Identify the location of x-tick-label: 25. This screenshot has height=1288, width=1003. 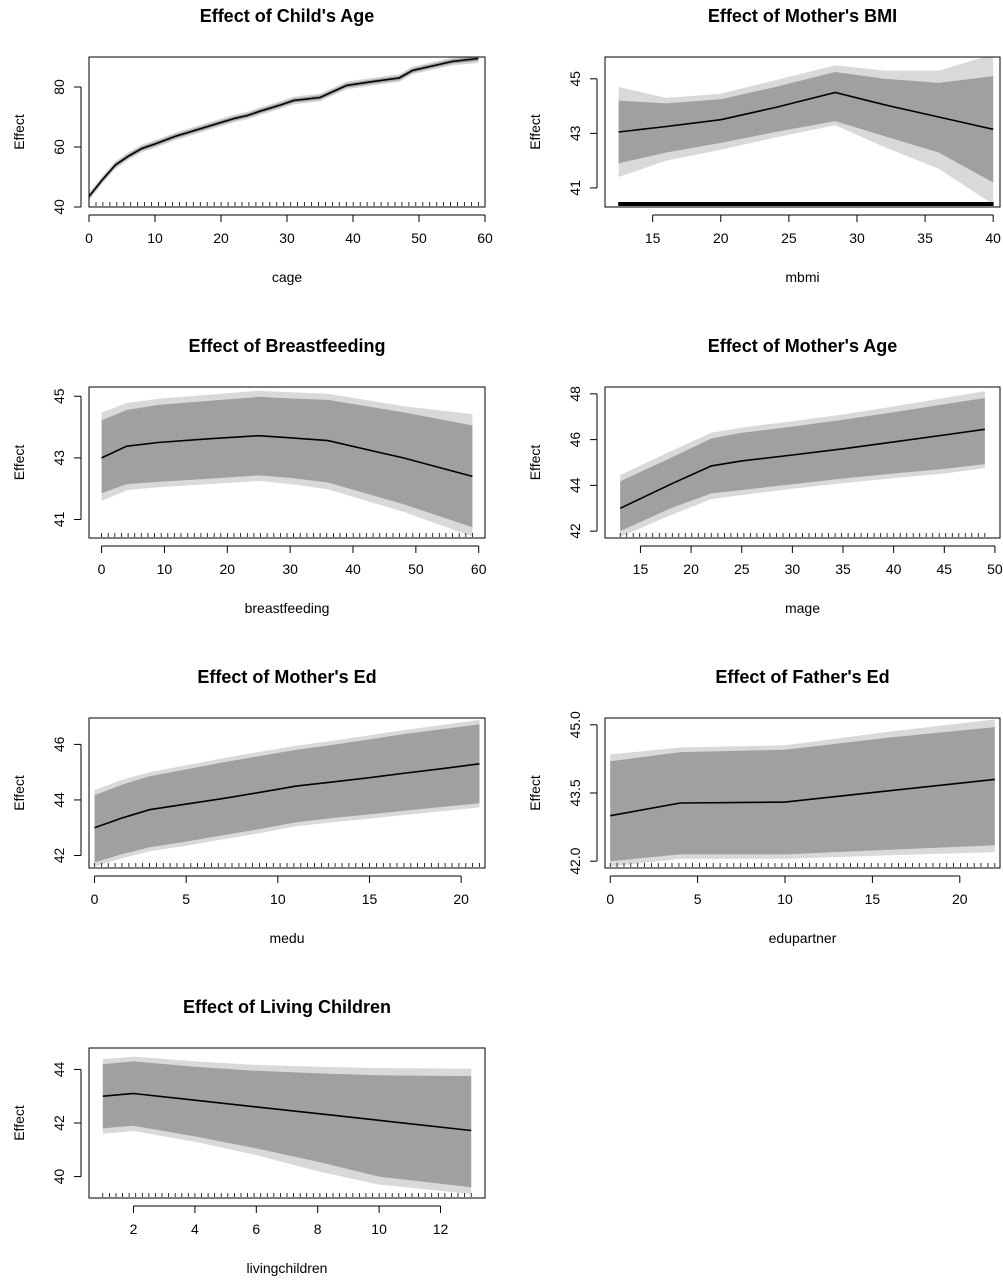
(789, 238).